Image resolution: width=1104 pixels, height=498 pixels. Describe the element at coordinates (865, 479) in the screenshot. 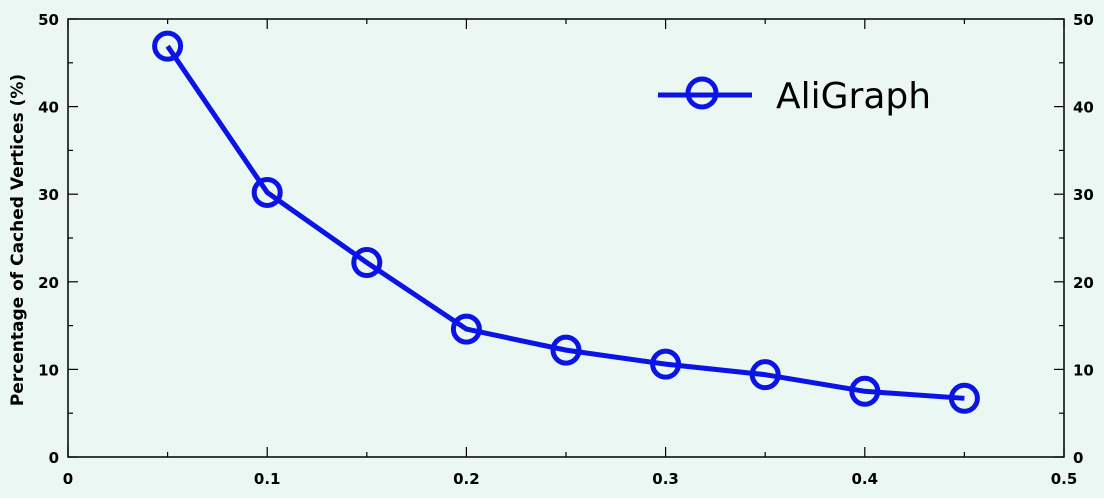

I see `x-tick-label: 0.4` at that location.